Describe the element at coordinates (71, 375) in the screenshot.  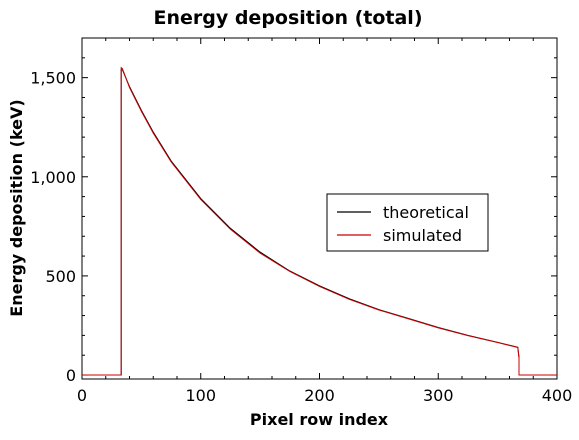
I see `y-tick-label: 0` at that location.